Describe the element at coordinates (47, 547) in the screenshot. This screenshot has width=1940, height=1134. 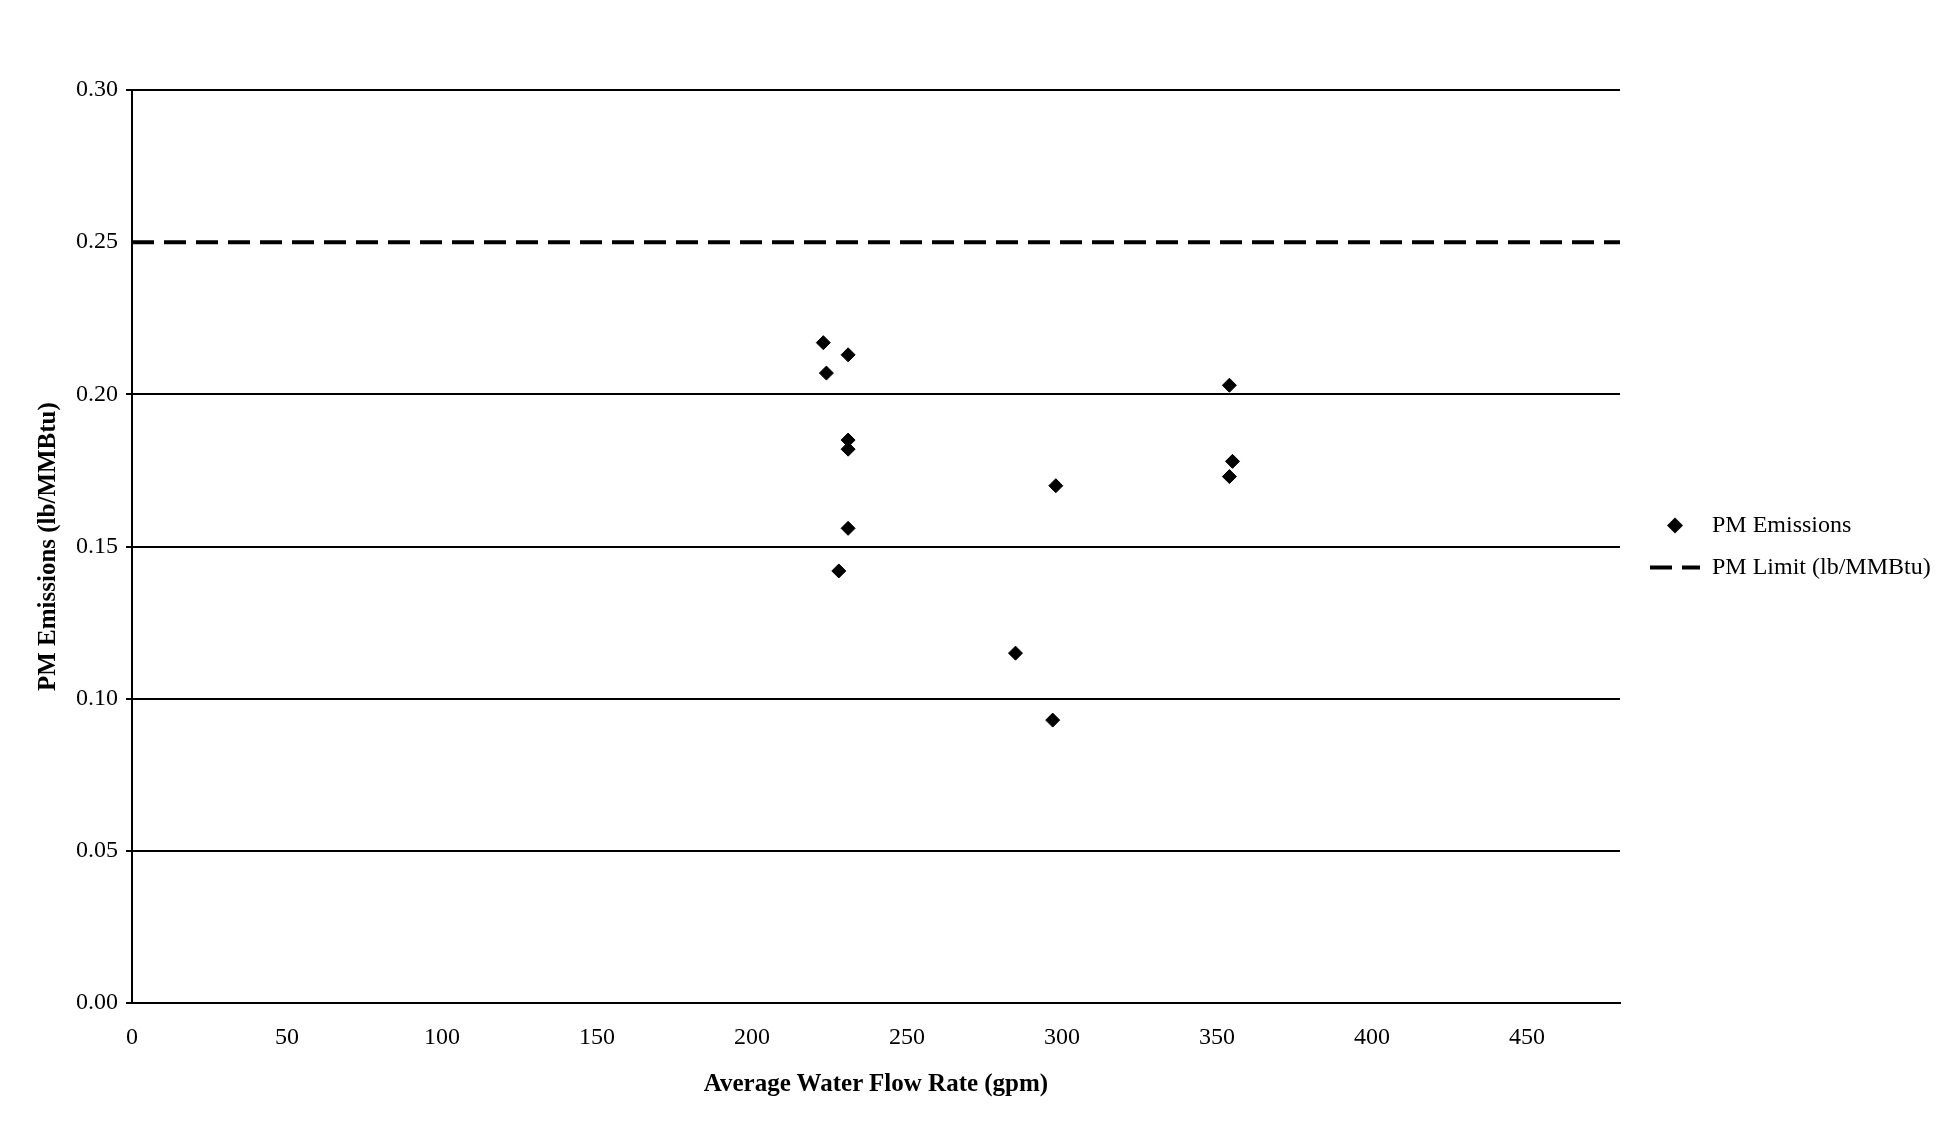
I see `y-axis-title: PM Emissions (lb/MMBtu)` at that location.